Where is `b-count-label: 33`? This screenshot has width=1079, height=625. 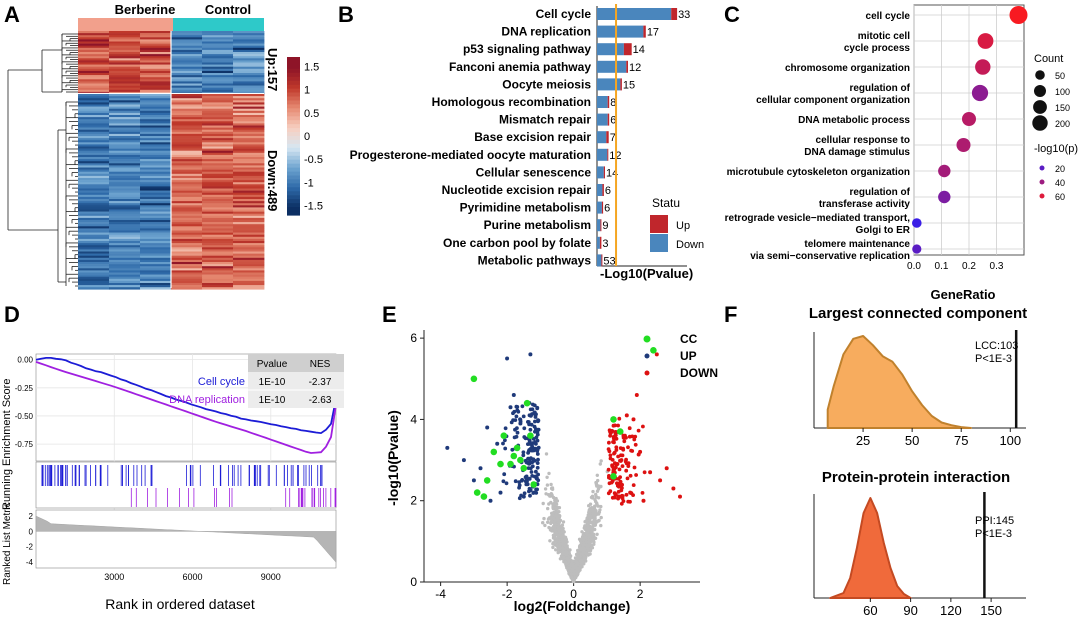 b-count-label: 33 is located at coordinates (684, 15).